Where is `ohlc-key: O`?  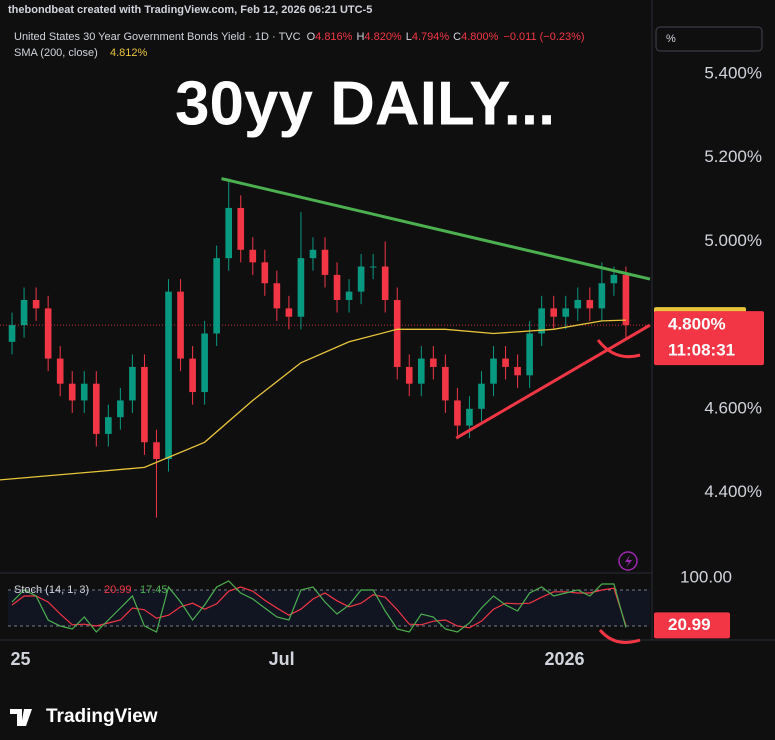
ohlc-key: O is located at coordinates (311, 37).